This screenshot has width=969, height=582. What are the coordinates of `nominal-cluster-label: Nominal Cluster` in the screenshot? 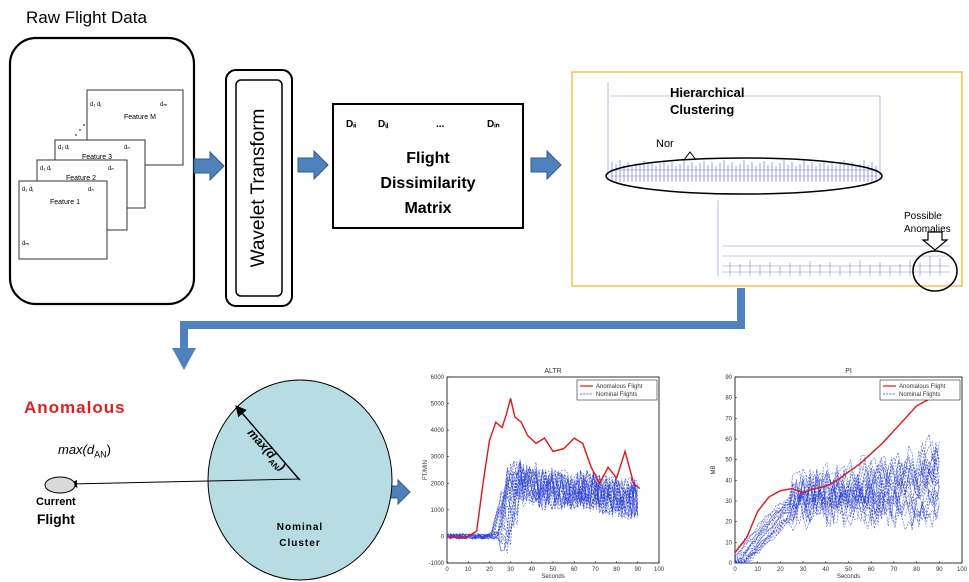 It's located at (300, 536).